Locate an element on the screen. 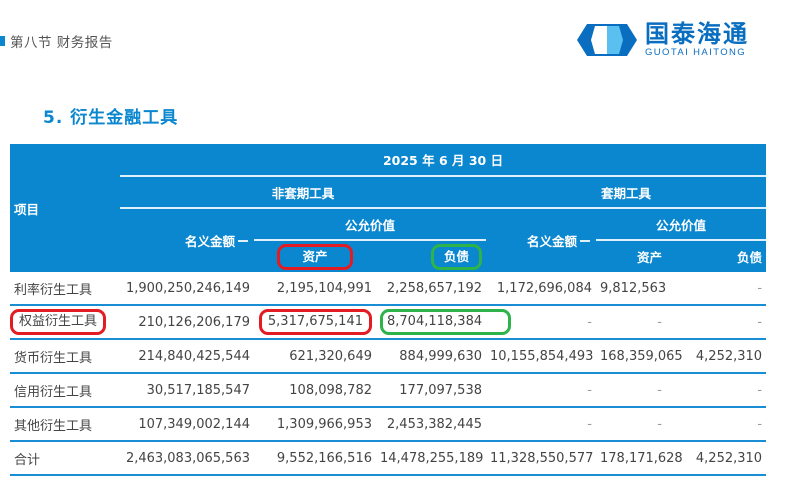  cell-nh-nominal: 1,900,250,246,149 is located at coordinates (187, 289).